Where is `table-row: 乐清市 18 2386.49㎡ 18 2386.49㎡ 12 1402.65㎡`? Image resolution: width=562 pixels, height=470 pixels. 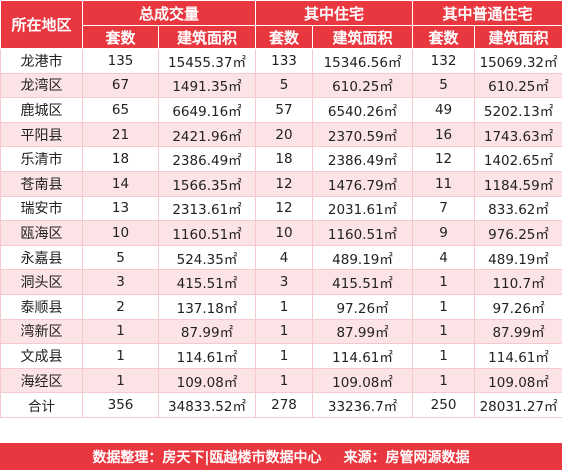 table-row: 乐清市 18 2386.49㎡ 18 2386.49㎡ 12 1402.65㎡ is located at coordinates (281, 159).